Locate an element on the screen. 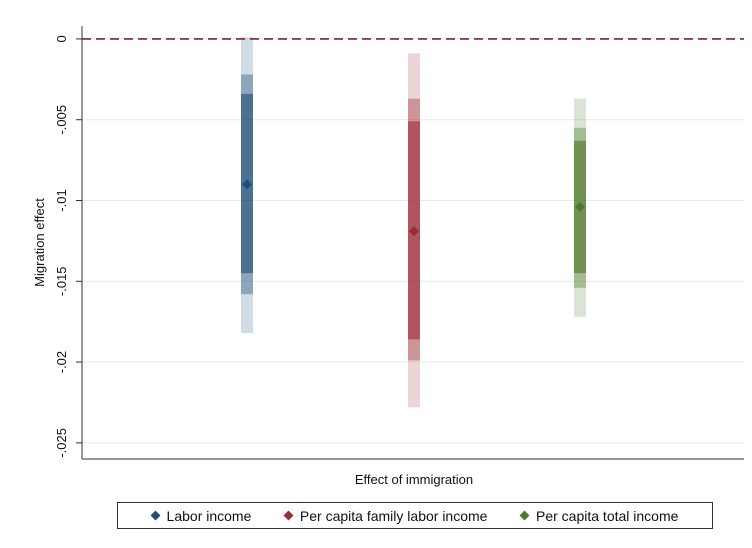 This screenshot has width=752, height=548. legend-marker-family-labor-income is located at coordinates (288, 515).